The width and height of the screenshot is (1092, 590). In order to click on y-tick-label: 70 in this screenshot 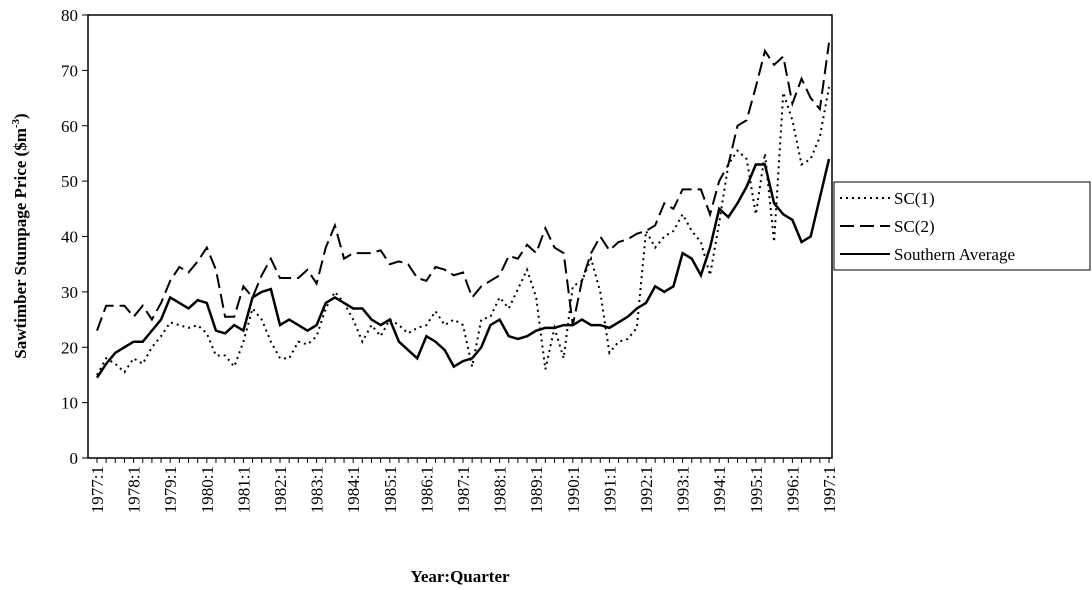, I will do `click(69, 70)`.